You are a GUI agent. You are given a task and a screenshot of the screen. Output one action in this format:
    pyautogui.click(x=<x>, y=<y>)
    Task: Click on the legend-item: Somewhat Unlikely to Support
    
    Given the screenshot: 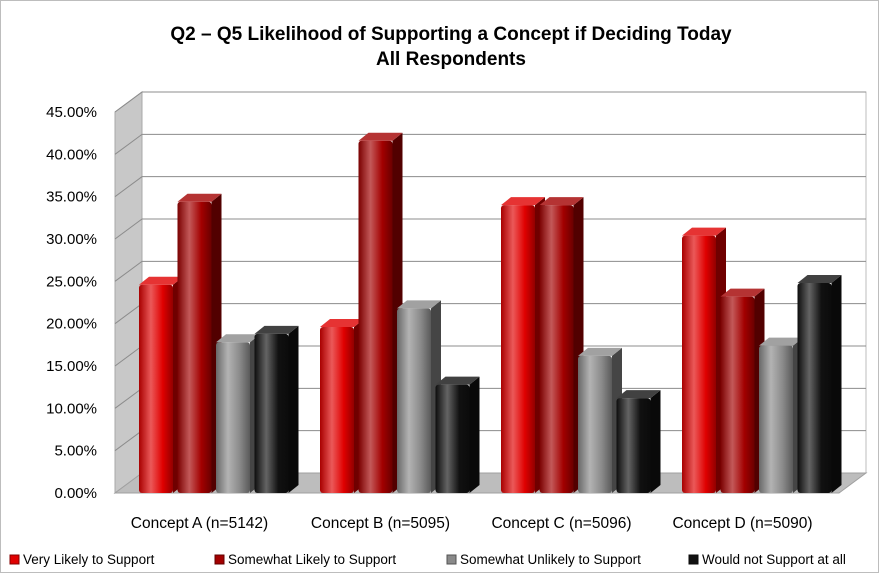 What is the action you would take?
    pyautogui.click(x=543, y=559)
    